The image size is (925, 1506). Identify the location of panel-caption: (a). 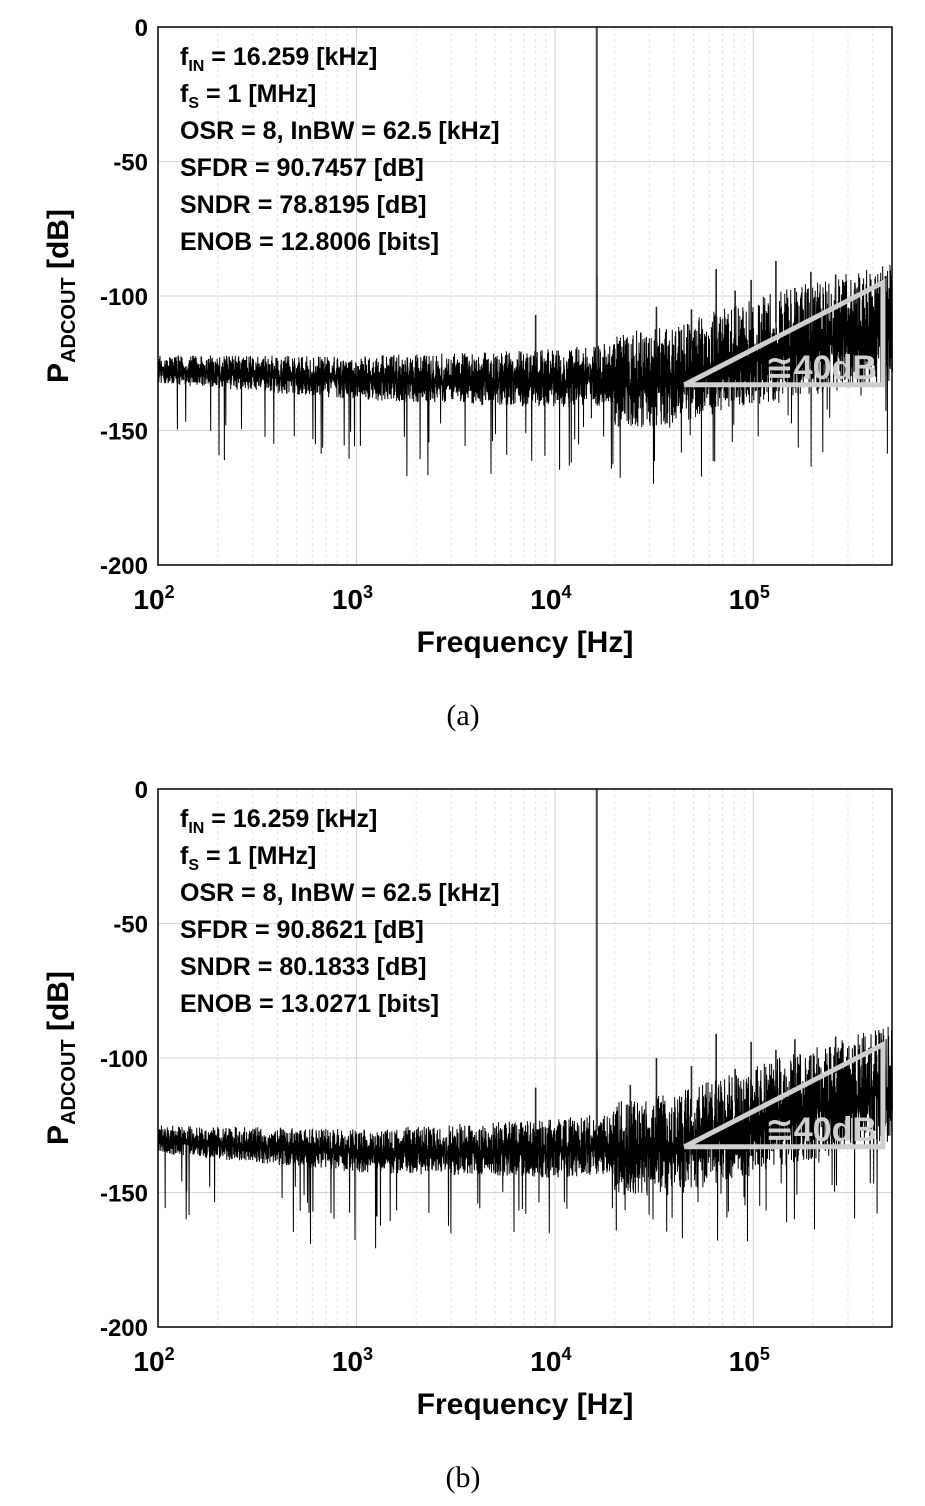
(462, 715).